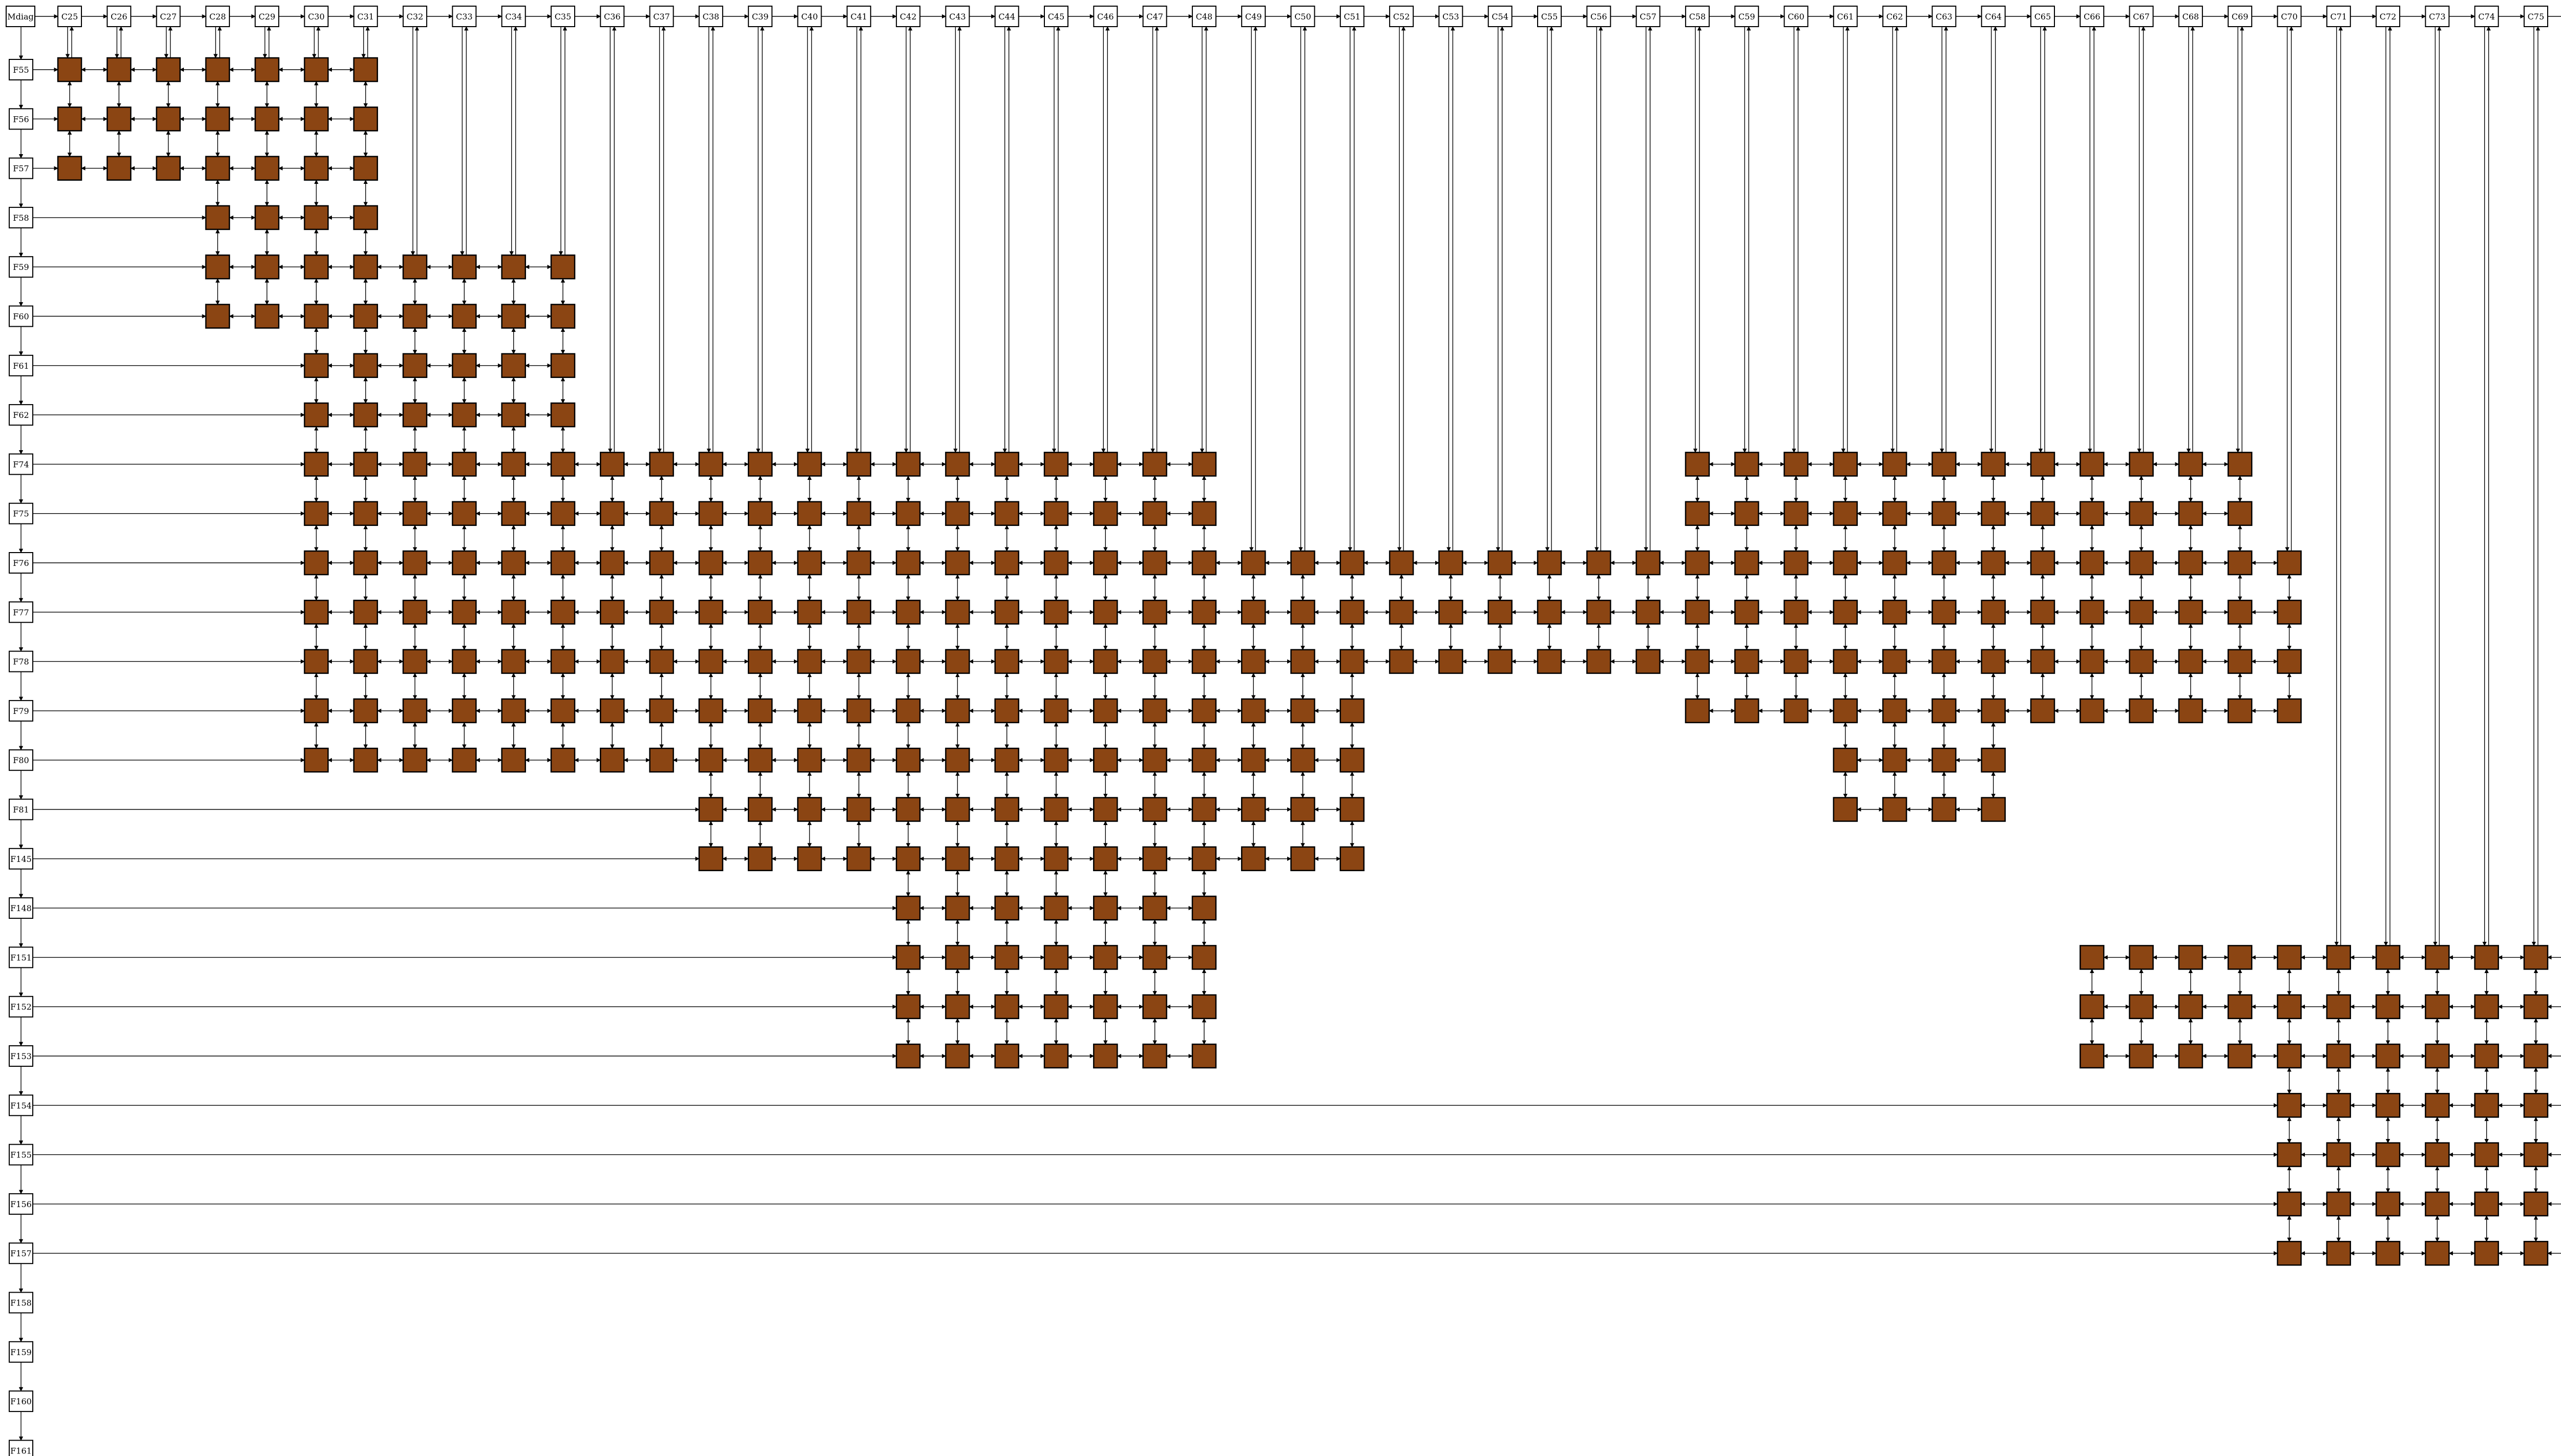 The height and width of the screenshot is (1456, 2561). What do you see at coordinates (21, 464) in the screenshot?
I see `row-label: F74` at bounding box center [21, 464].